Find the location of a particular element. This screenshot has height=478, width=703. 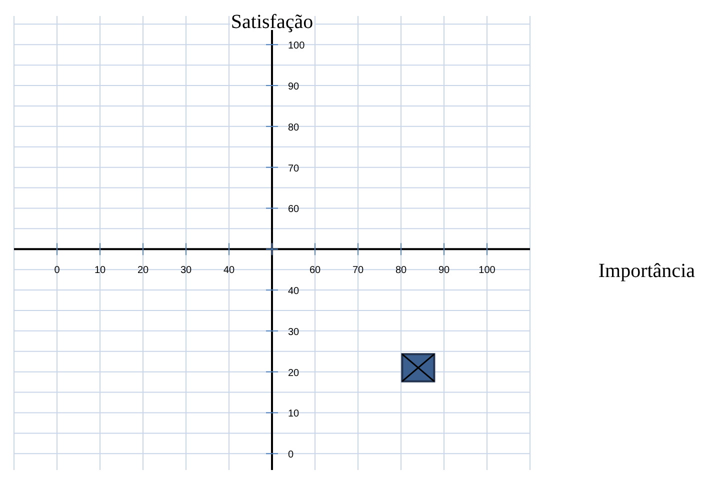

x-tick-label: 70 is located at coordinates (358, 270).